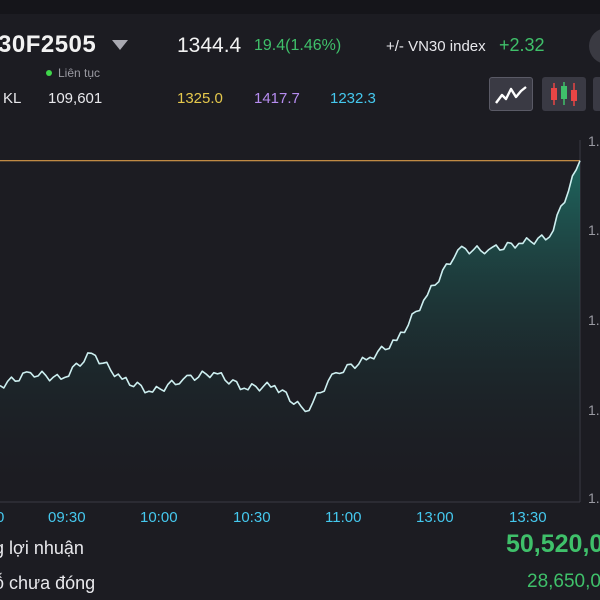 The height and width of the screenshot is (600, 600). Describe the element at coordinates (48, 44) in the screenshot. I see `symbol-title: 30F2505` at that location.